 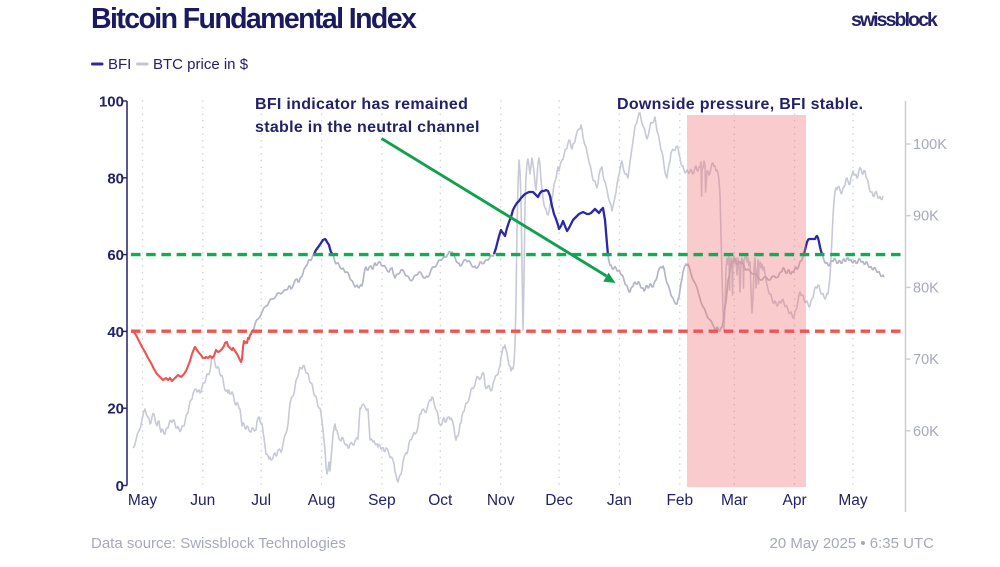 I want to click on svg-text: Jun, so click(x=202, y=500).